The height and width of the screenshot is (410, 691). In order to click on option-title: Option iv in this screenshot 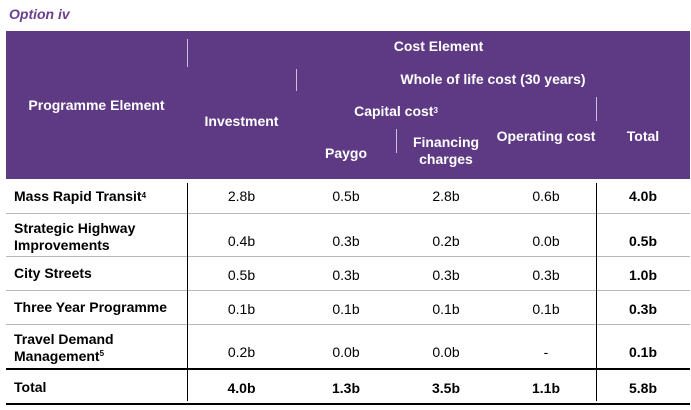, I will do `click(39, 14)`.